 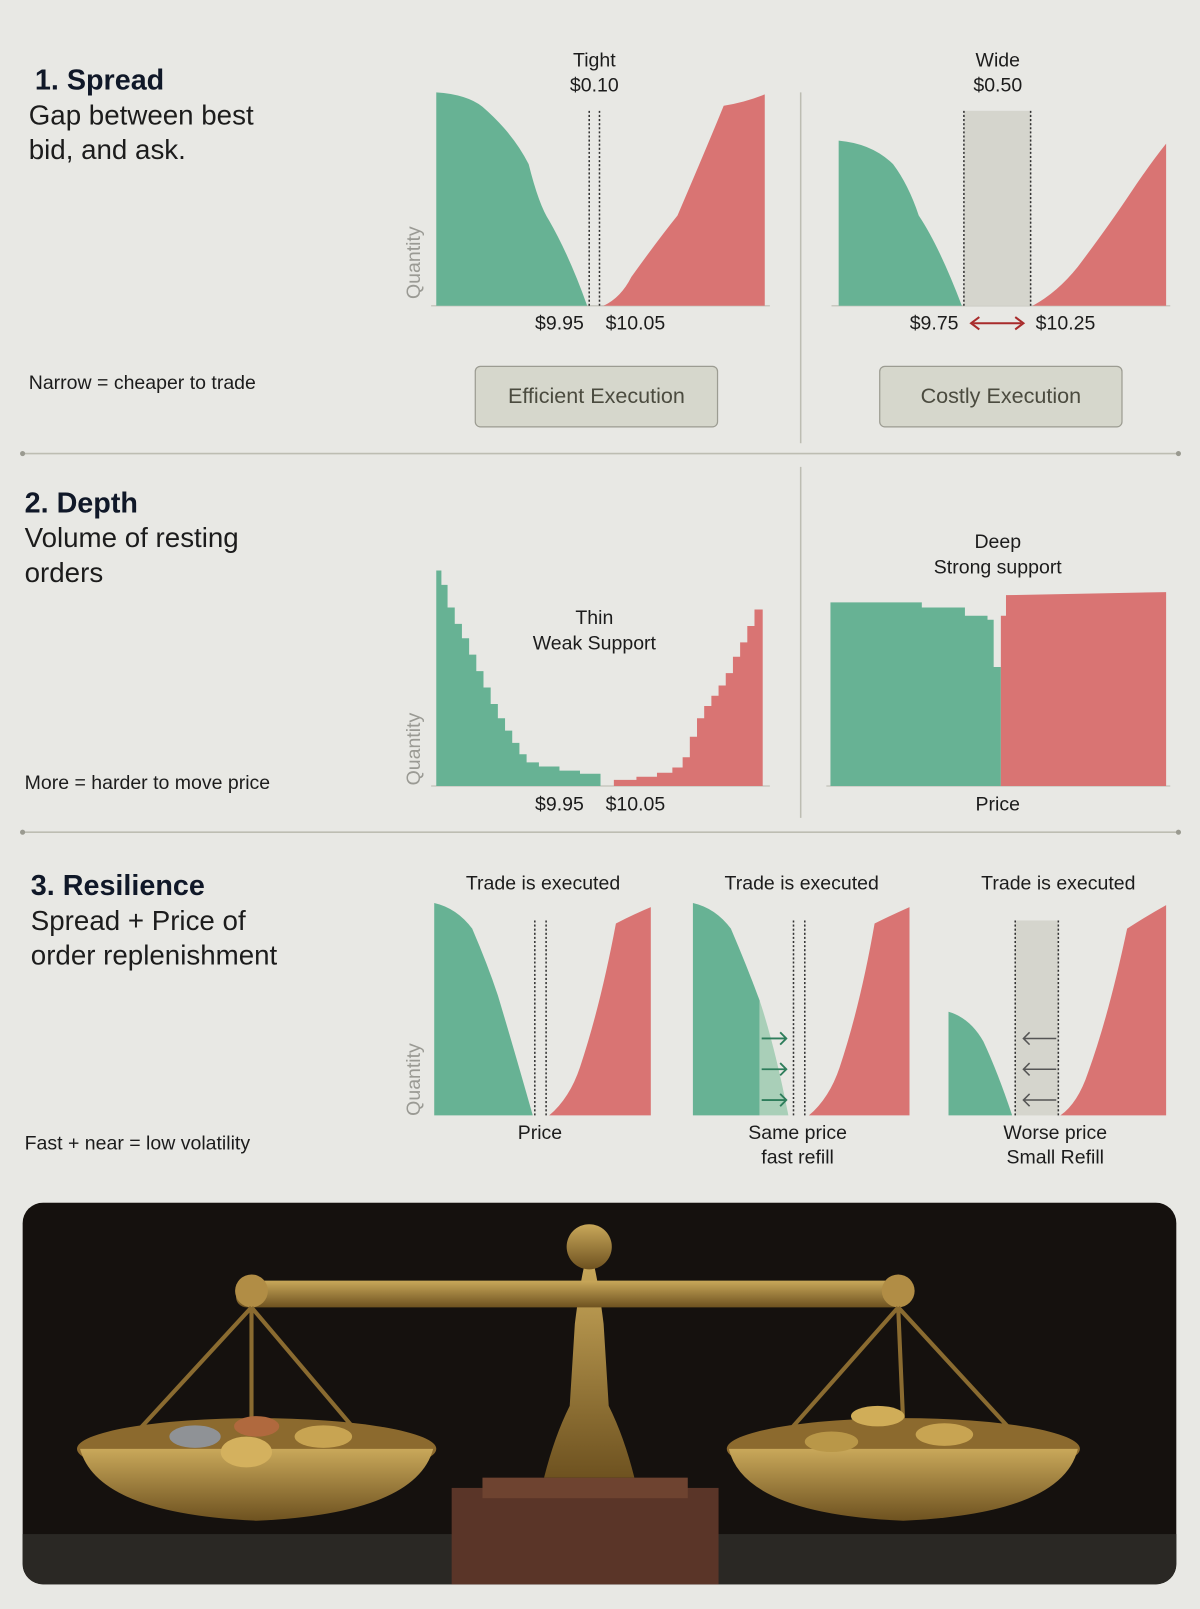 I want to click on axis-caption: Small Refill, so click(x=1055, y=1158).